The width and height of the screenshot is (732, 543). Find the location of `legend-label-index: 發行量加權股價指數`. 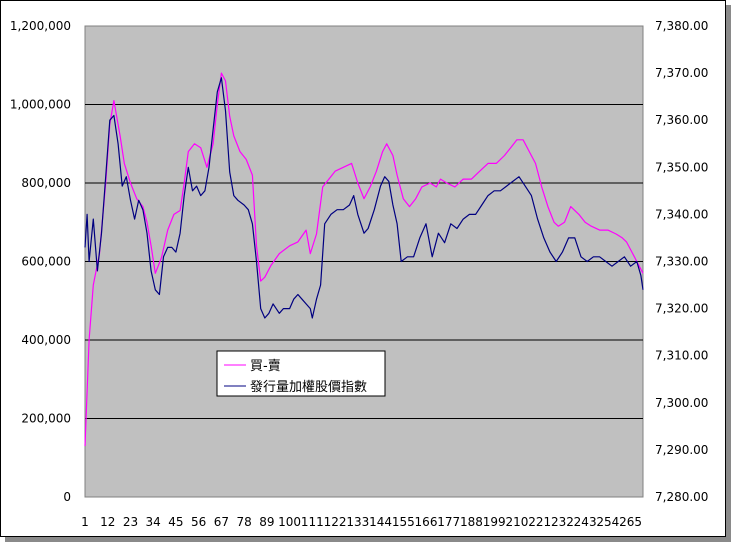

legend-label-index: 發行量加權股價指數 is located at coordinates (308, 387).